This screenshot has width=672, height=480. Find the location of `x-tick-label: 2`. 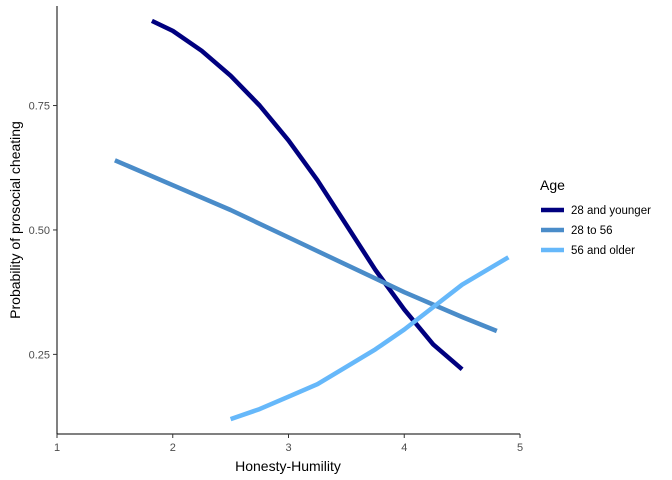

x-tick-label: 2 is located at coordinates (173, 448).